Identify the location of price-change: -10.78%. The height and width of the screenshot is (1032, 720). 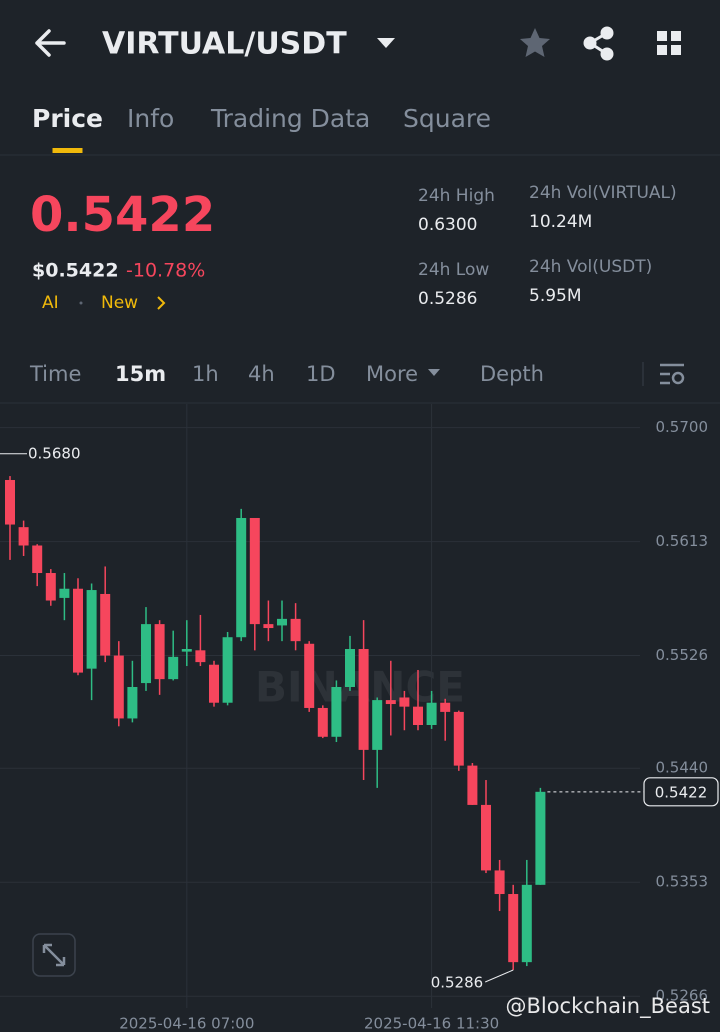
(165, 271).